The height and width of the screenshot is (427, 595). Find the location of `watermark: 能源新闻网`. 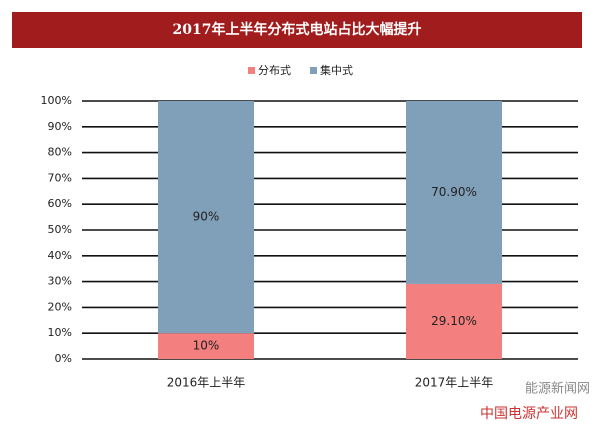

watermark: 能源新闻网 is located at coordinates (557, 389).